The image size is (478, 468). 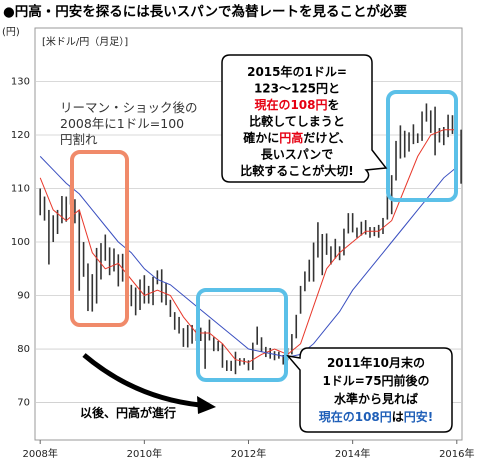 I want to click on annotation-text: 確かに, so click(x=261, y=137).